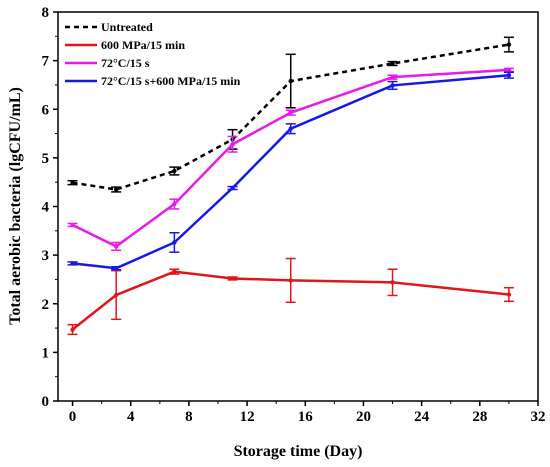 This screenshot has height=467, width=550. What do you see at coordinates (538, 417) in the screenshot?
I see `x-tick-label-8: 32` at bounding box center [538, 417].